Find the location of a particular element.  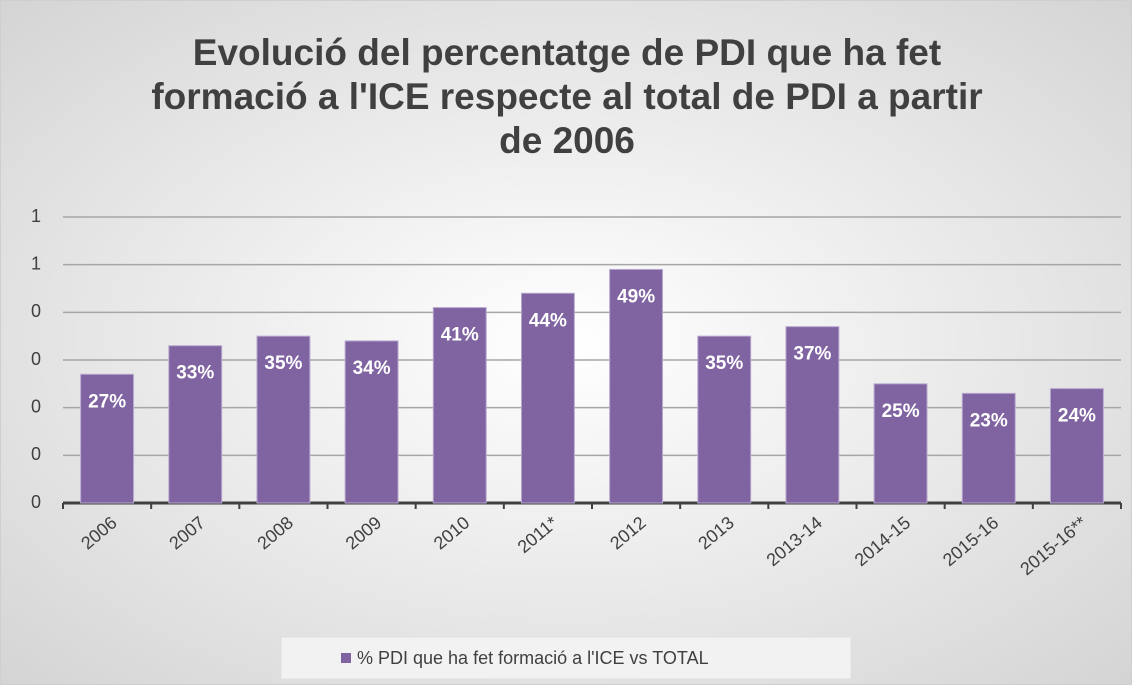

x-tick-label: 2009 is located at coordinates (364, 532).